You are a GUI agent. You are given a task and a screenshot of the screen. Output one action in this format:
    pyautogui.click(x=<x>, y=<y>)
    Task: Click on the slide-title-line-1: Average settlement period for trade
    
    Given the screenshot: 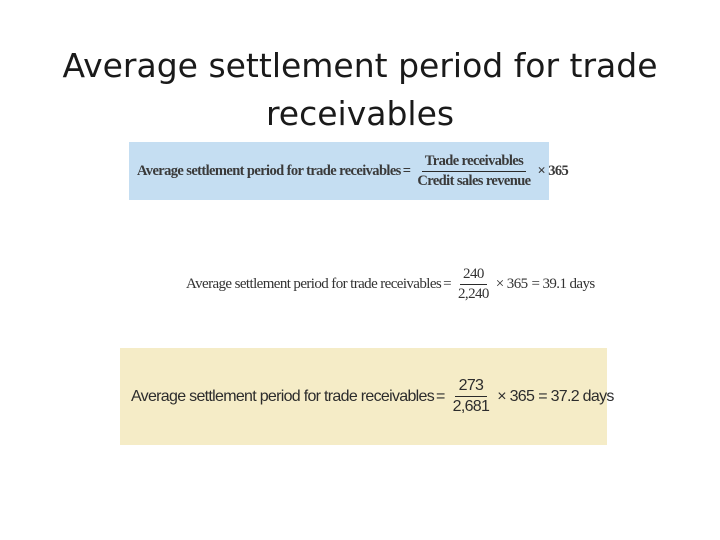 What is the action you would take?
    pyautogui.click(x=360, y=66)
    